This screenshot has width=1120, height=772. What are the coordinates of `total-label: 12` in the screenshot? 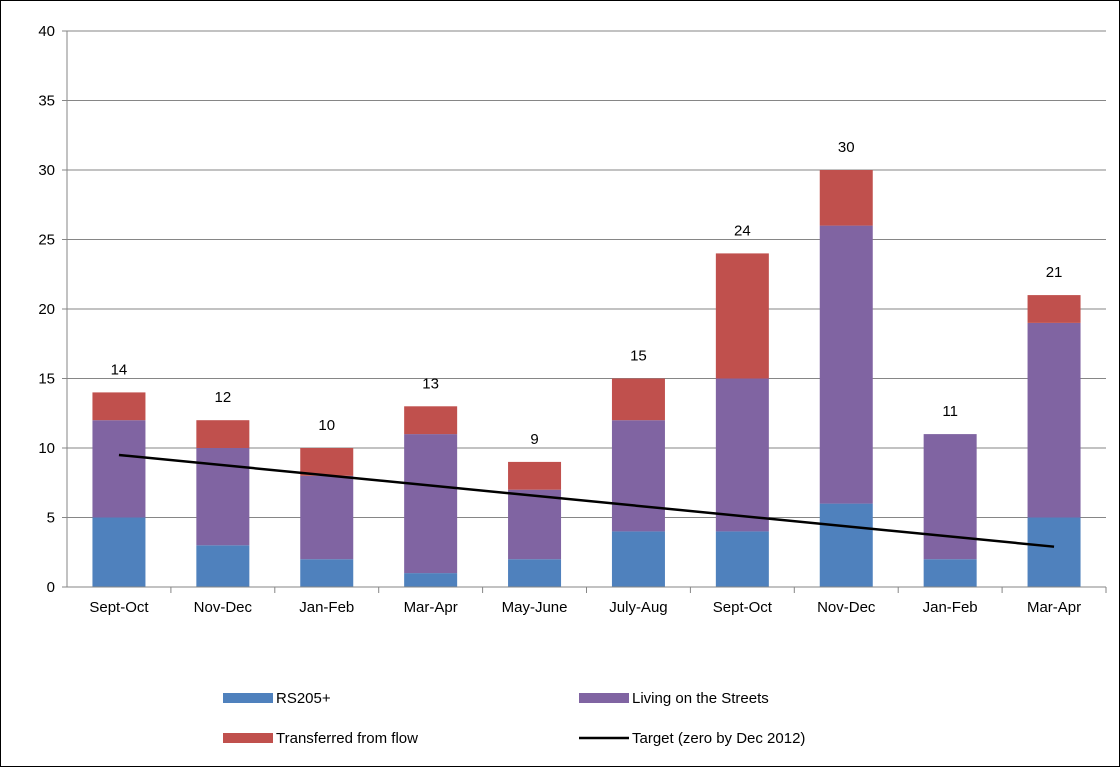 It's located at (223, 397).